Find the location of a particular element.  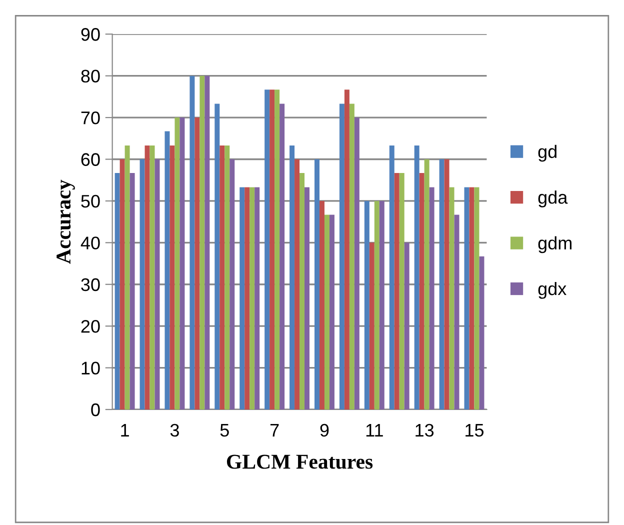

y-tick-label: 0 is located at coordinates (95, 409).